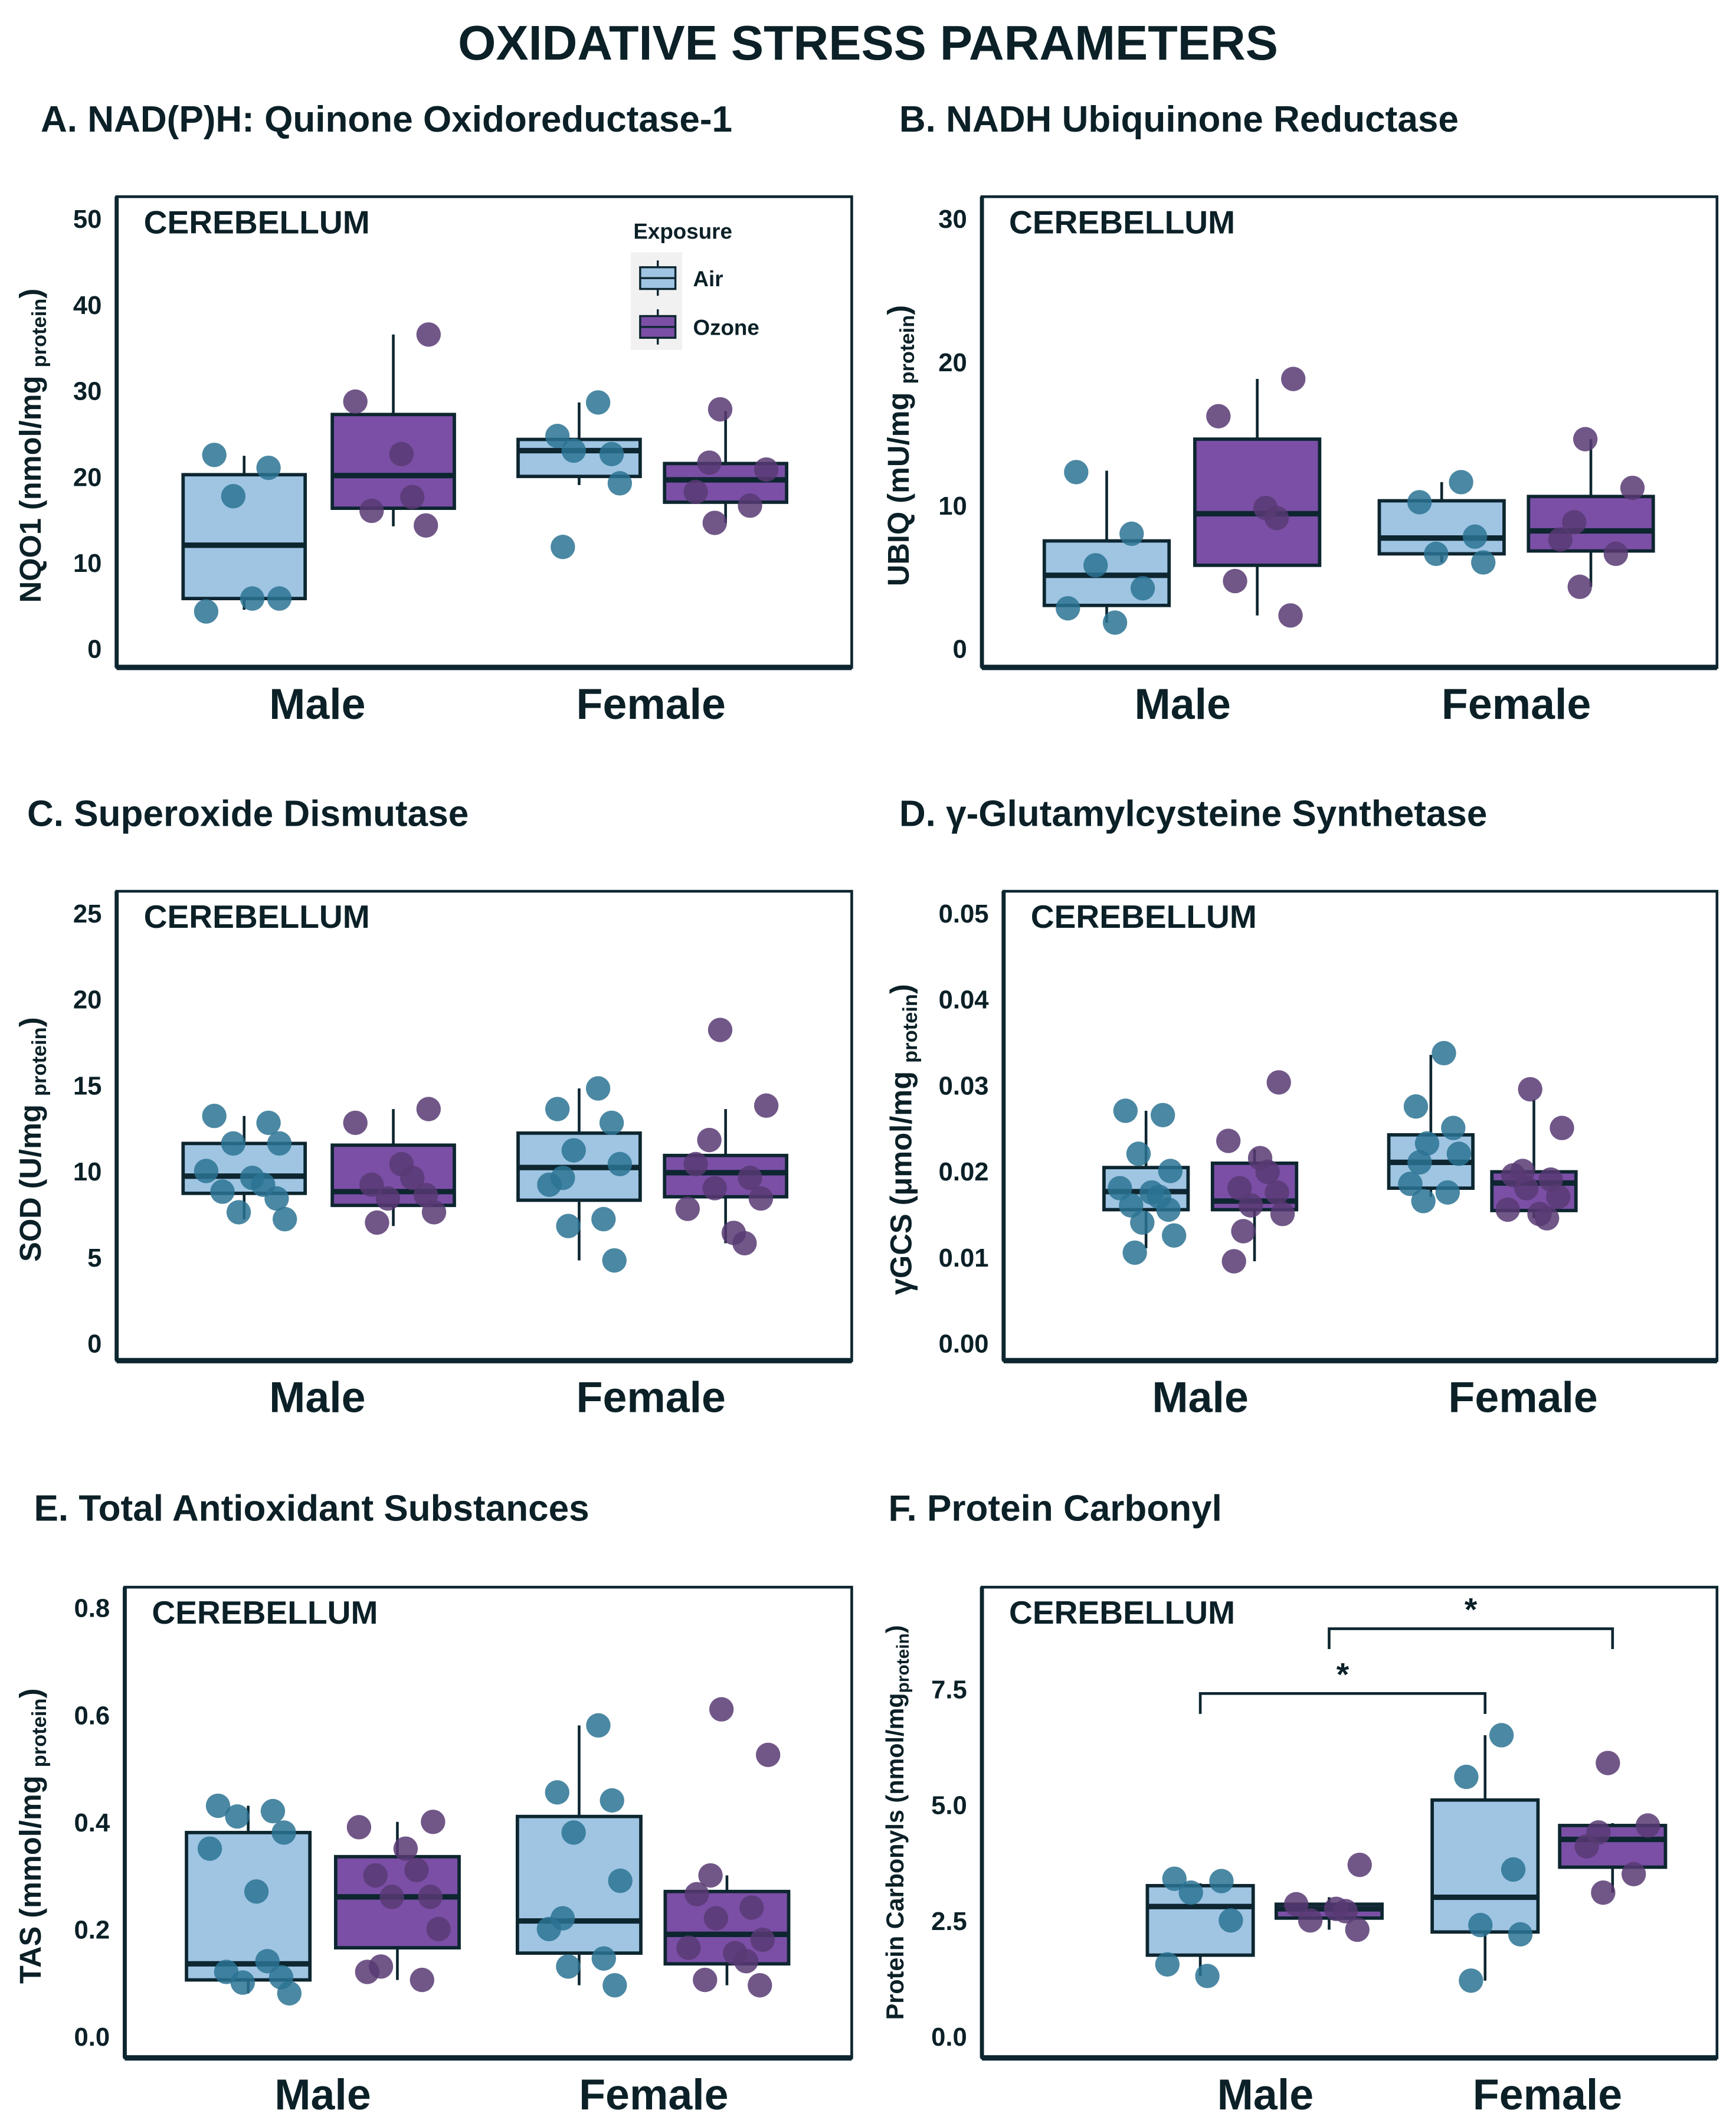 This screenshot has height=2123, width=1736. What do you see at coordinates (682, 232) in the screenshot?
I see `legend-title: Exposure` at bounding box center [682, 232].